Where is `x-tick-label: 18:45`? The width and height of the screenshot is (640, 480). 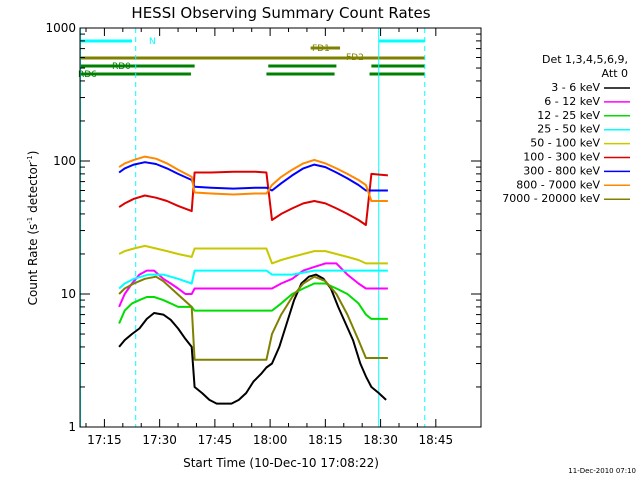
x-tick-label: 18:45 is located at coordinates (436, 440).